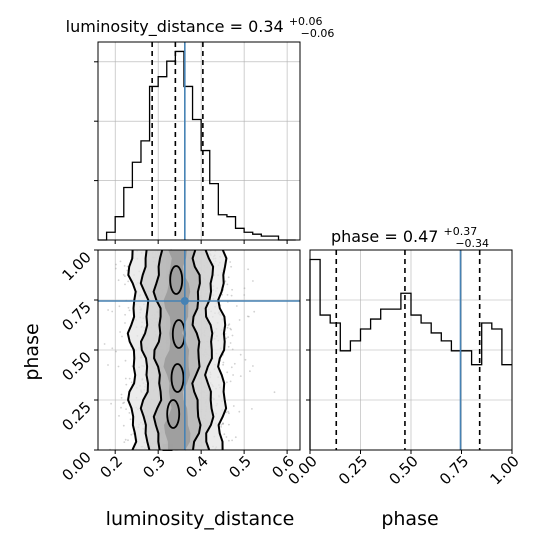 The width and height of the screenshot is (550, 550). Describe the element at coordinates (184, 301) in the screenshot. I see `truth-point` at that location.